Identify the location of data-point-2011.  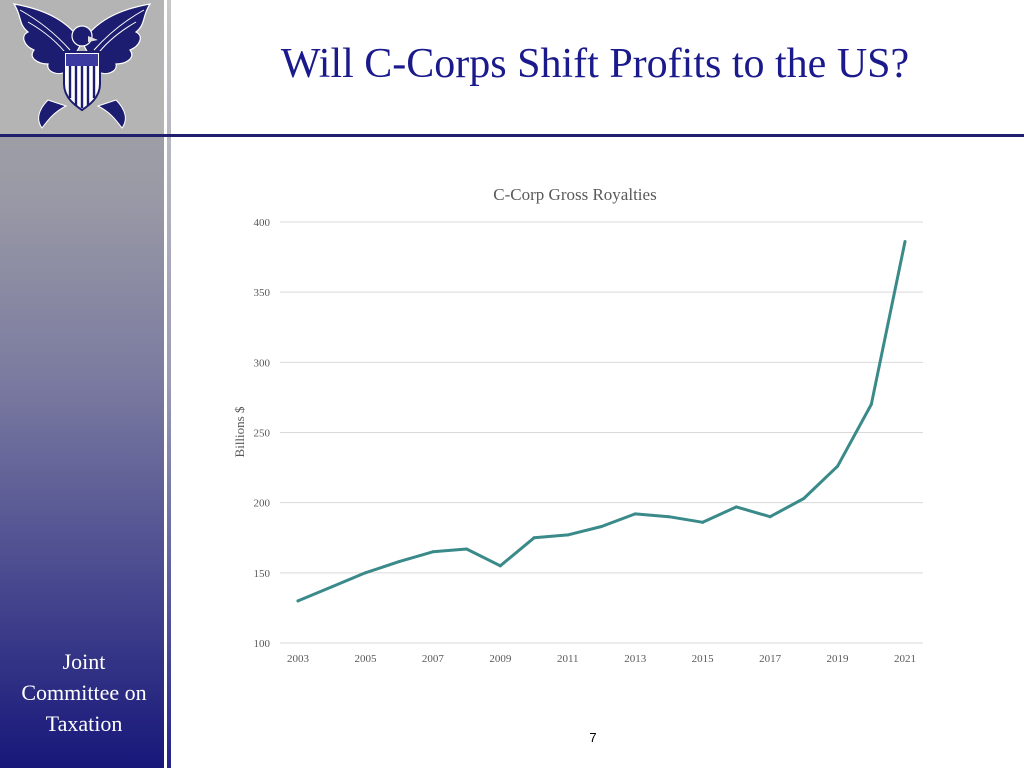
(568, 535).